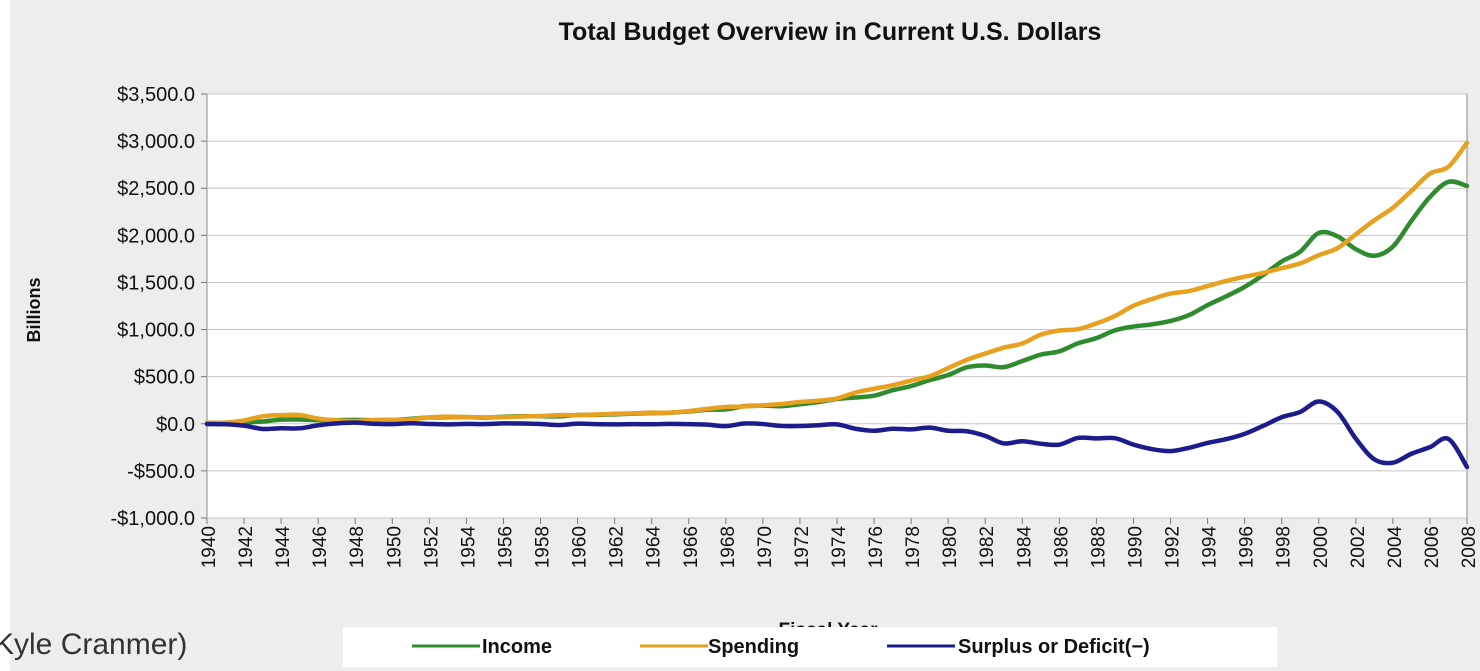 The image size is (1480, 671). What do you see at coordinates (1321, 547) in the screenshot?
I see `x-tick-label: 2000` at bounding box center [1321, 547].